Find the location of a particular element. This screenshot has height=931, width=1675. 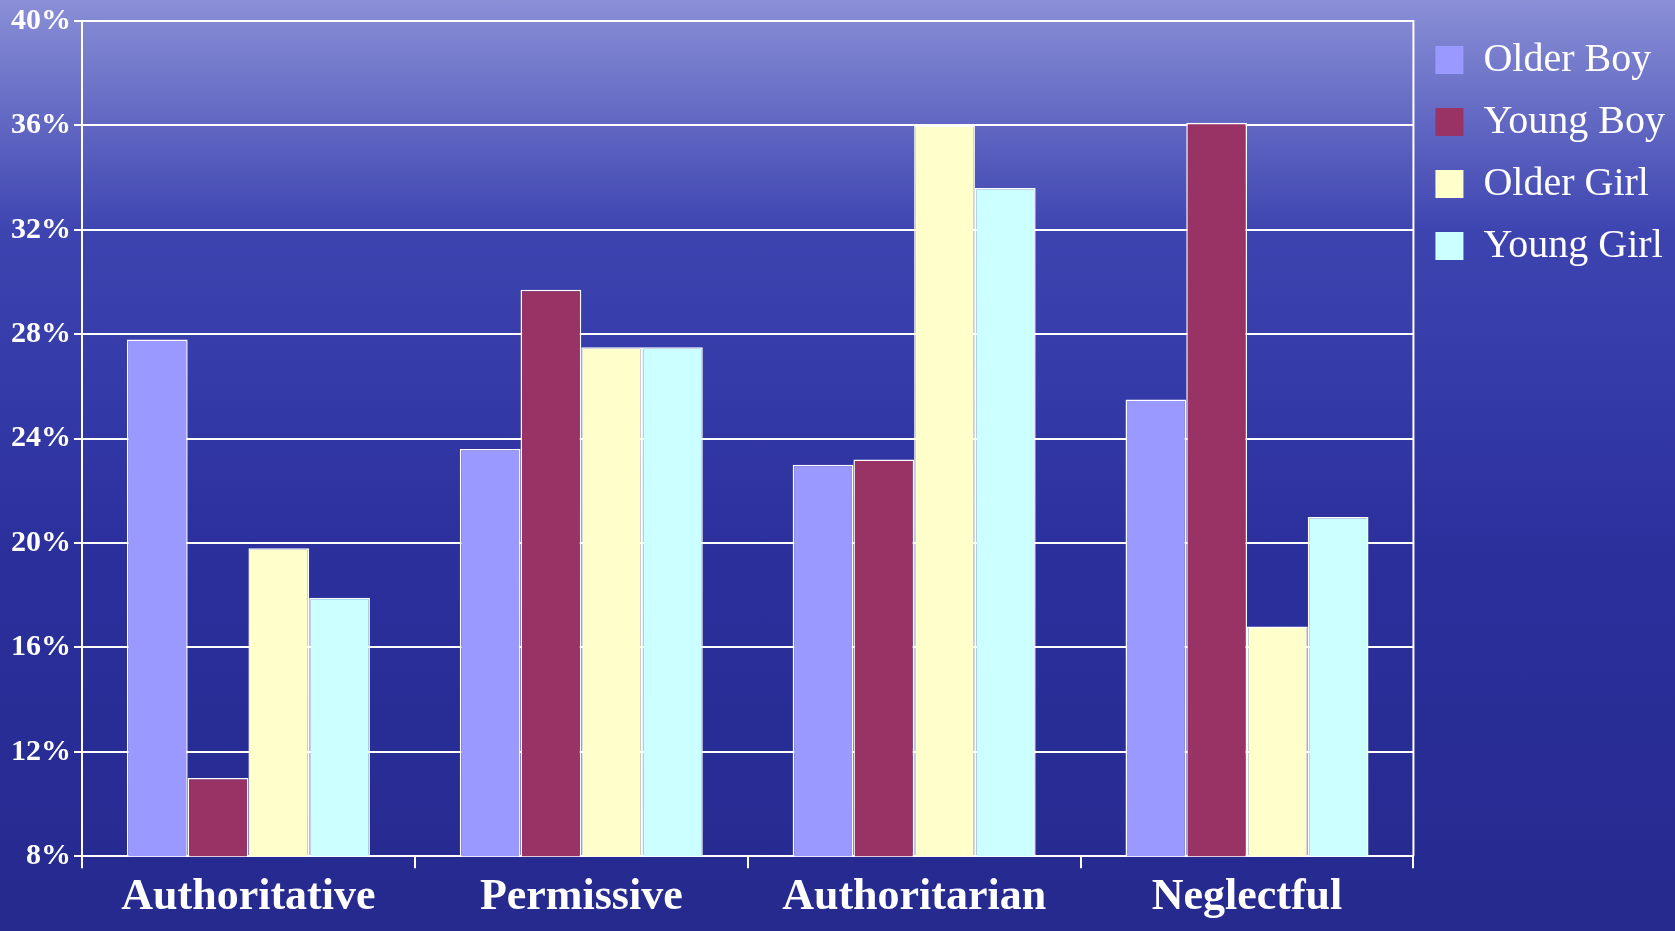

y-tick-label: 32% is located at coordinates (41, 227).